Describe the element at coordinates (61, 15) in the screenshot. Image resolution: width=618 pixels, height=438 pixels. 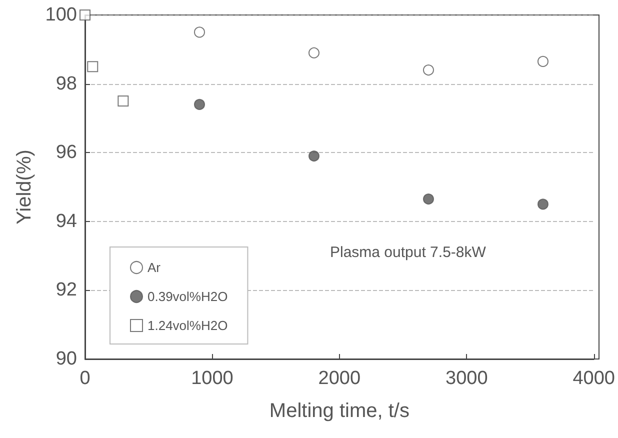
I see `y-tick-label: 100` at that location.